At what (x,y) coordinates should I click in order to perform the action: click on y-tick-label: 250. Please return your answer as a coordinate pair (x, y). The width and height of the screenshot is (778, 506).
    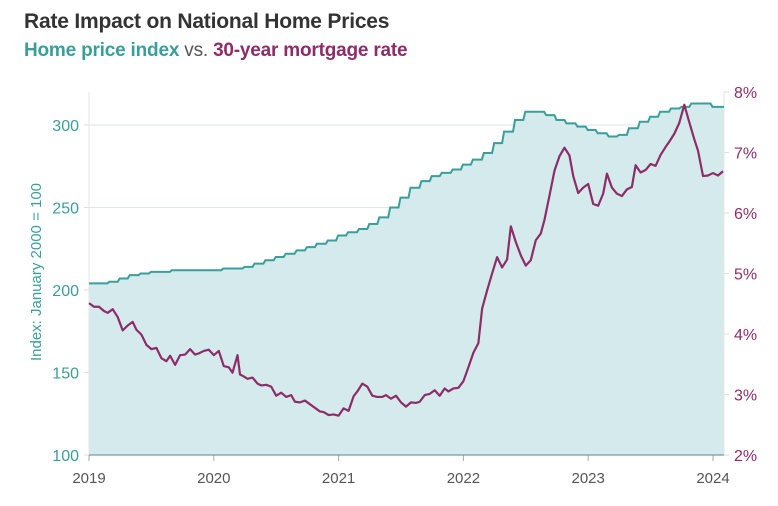
    Looking at the image, I should click on (65, 209).